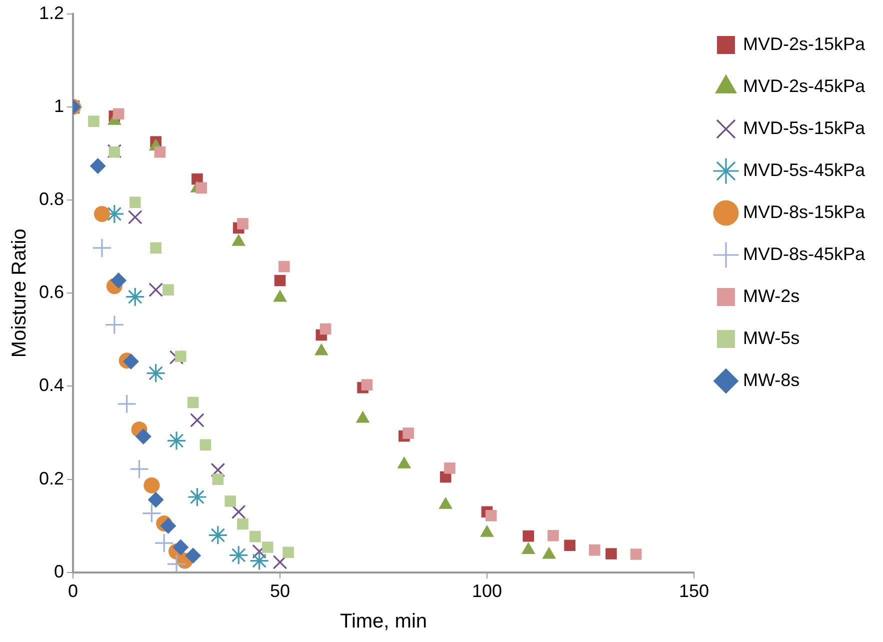 The width and height of the screenshot is (883, 642). What do you see at coordinates (280, 591) in the screenshot?
I see `x-tick-label: 50` at bounding box center [280, 591].